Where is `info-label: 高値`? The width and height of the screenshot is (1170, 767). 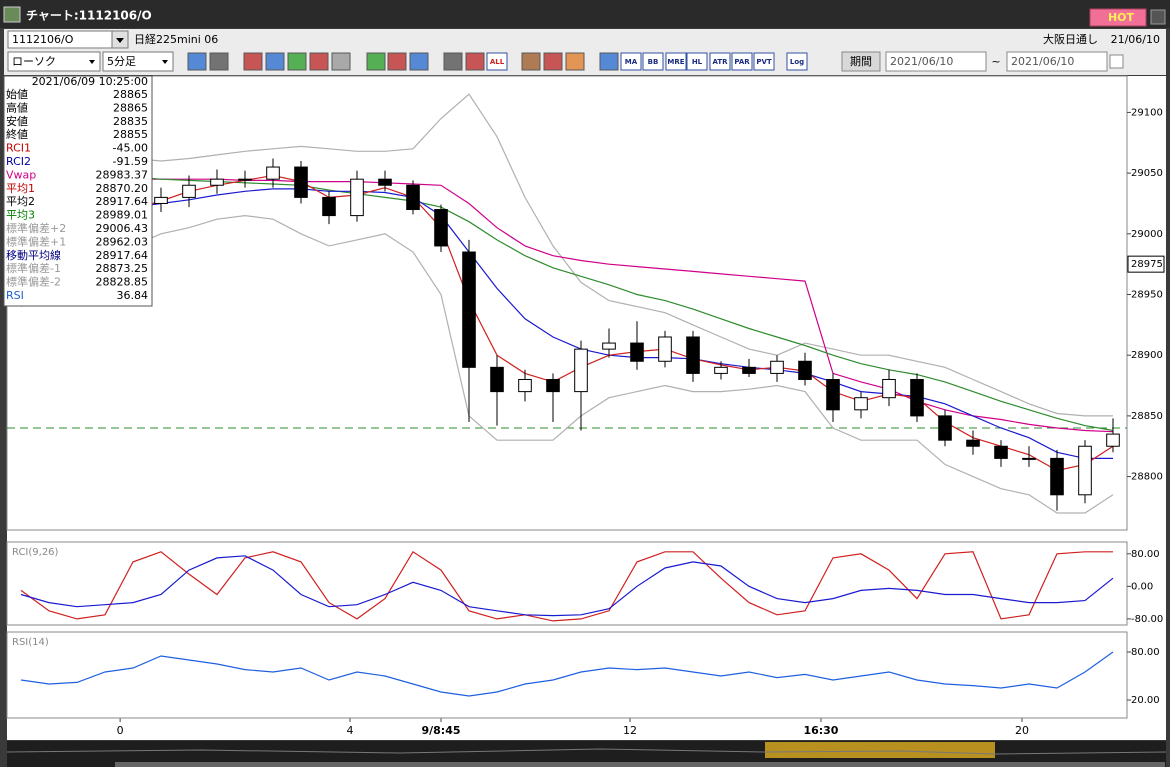
info-label: 高値 is located at coordinates (17, 107).